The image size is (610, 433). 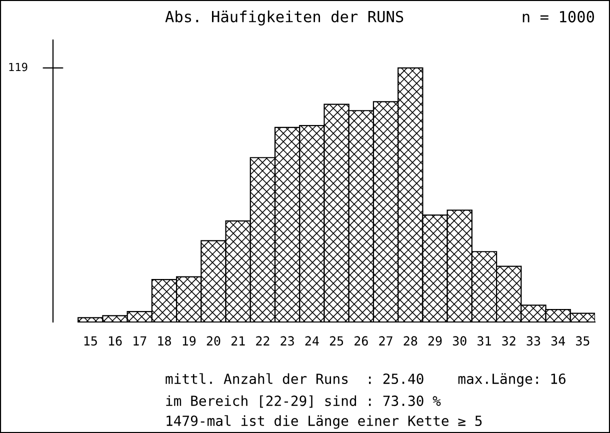 I want to click on x-tick-label: 22, so click(x=263, y=341).